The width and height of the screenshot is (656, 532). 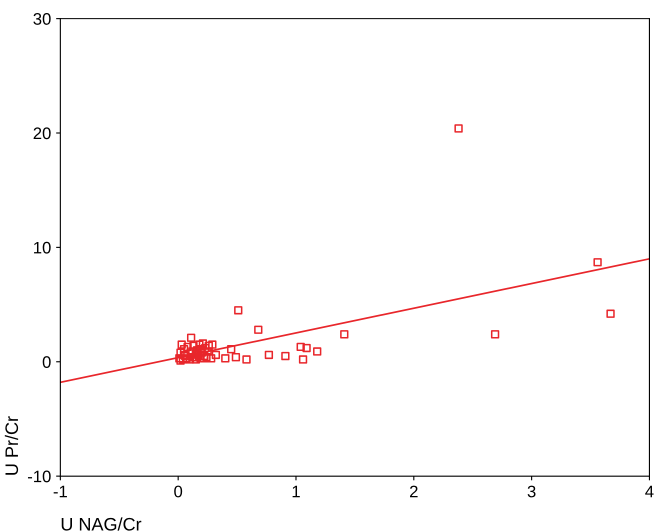 What do you see at coordinates (11, 445) in the screenshot?
I see `y-axis-title: U Pr/Cr` at bounding box center [11, 445].